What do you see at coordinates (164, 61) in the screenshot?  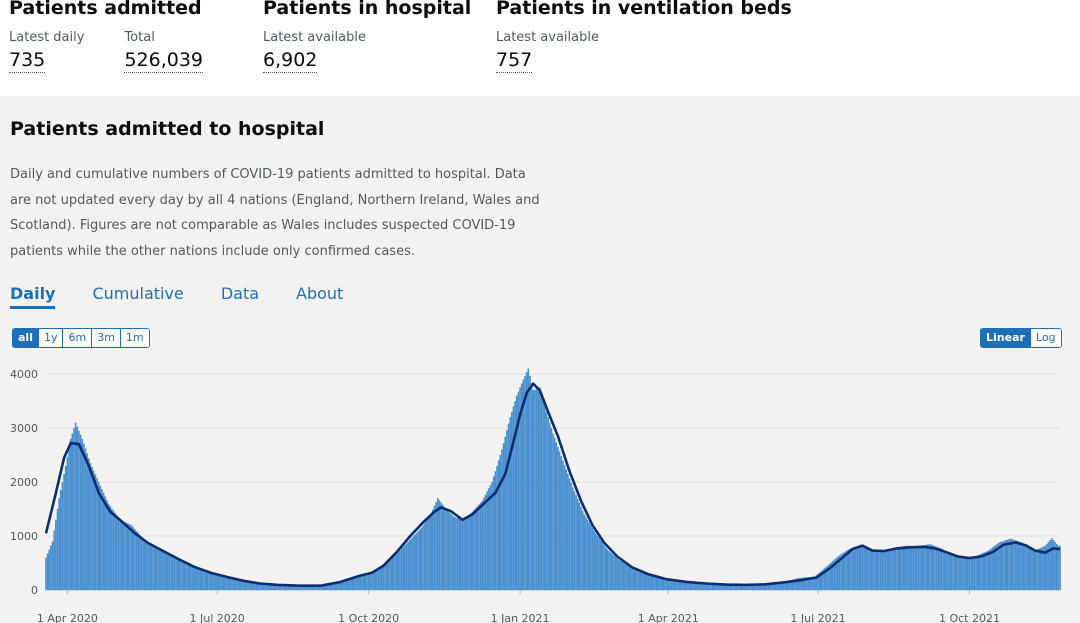 I see `metric-value: 526,039` at bounding box center [164, 61].